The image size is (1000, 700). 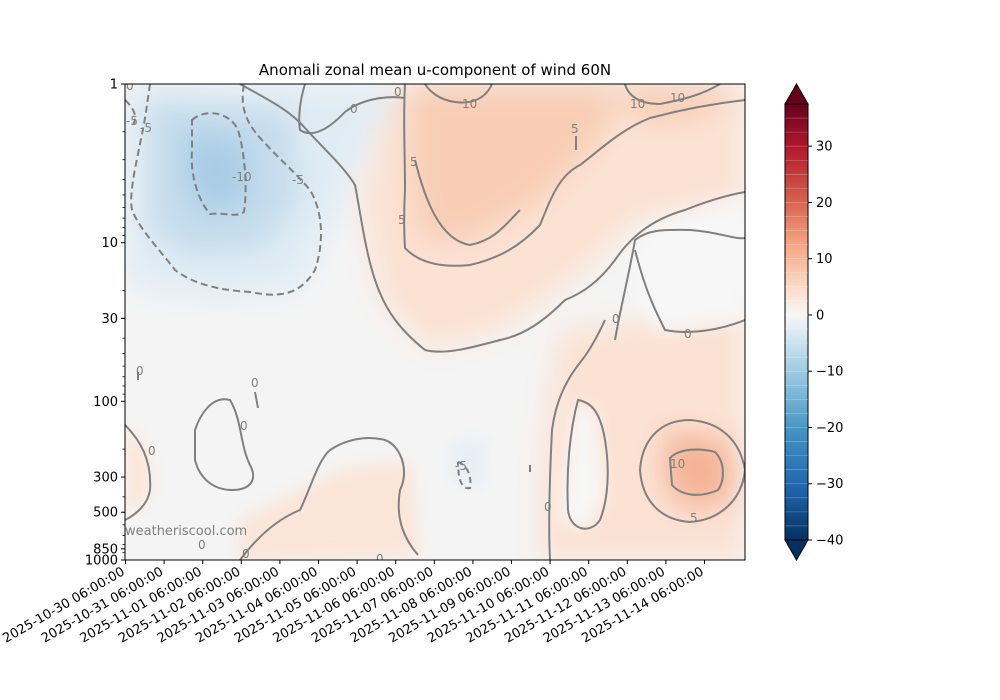 What do you see at coordinates (829, 428) in the screenshot?
I see `colorbar-tick-label: −20` at bounding box center [829, 428].